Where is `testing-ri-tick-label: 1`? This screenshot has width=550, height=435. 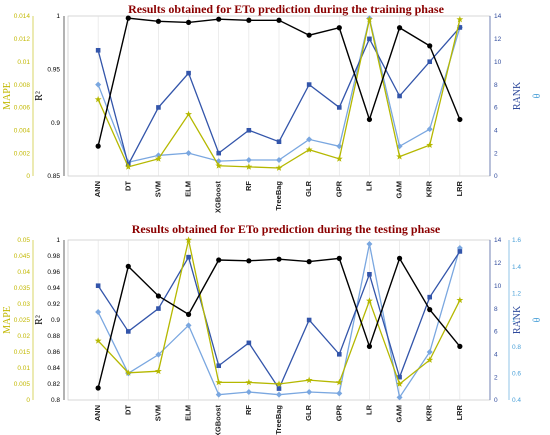
testing-ri-tick-label: 1 is located at coordinates (514, 320).